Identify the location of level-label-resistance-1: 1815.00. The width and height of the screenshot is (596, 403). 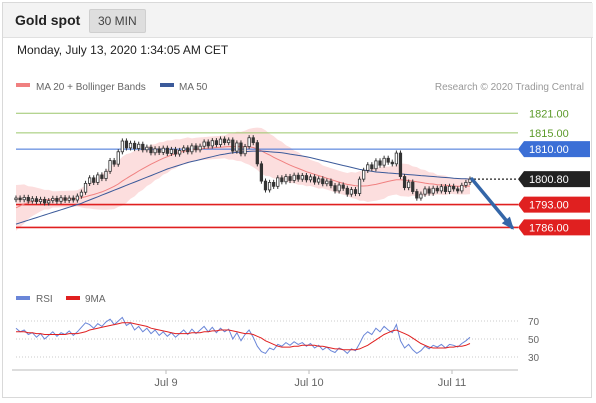
(549, 134).